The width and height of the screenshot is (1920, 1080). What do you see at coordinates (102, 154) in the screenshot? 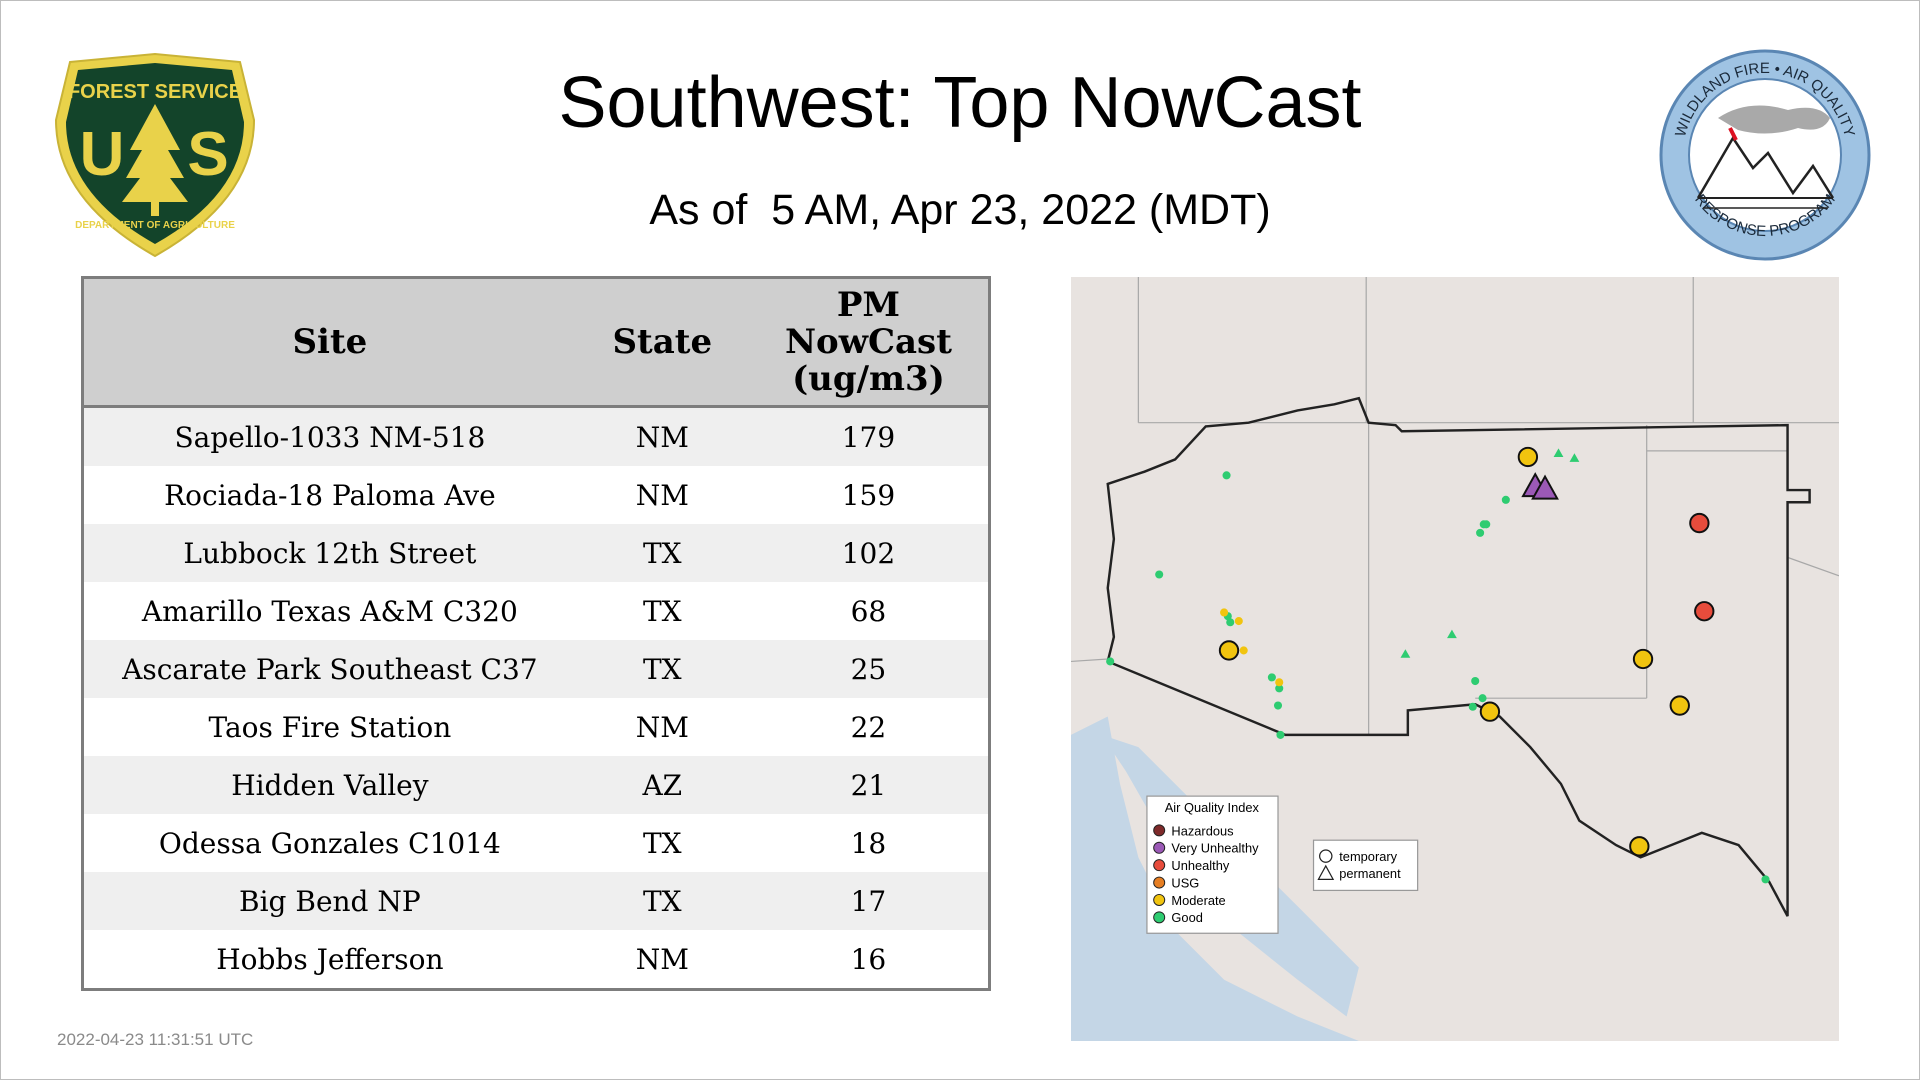
I see `svg-text: U` at bounding box center [102, 154].